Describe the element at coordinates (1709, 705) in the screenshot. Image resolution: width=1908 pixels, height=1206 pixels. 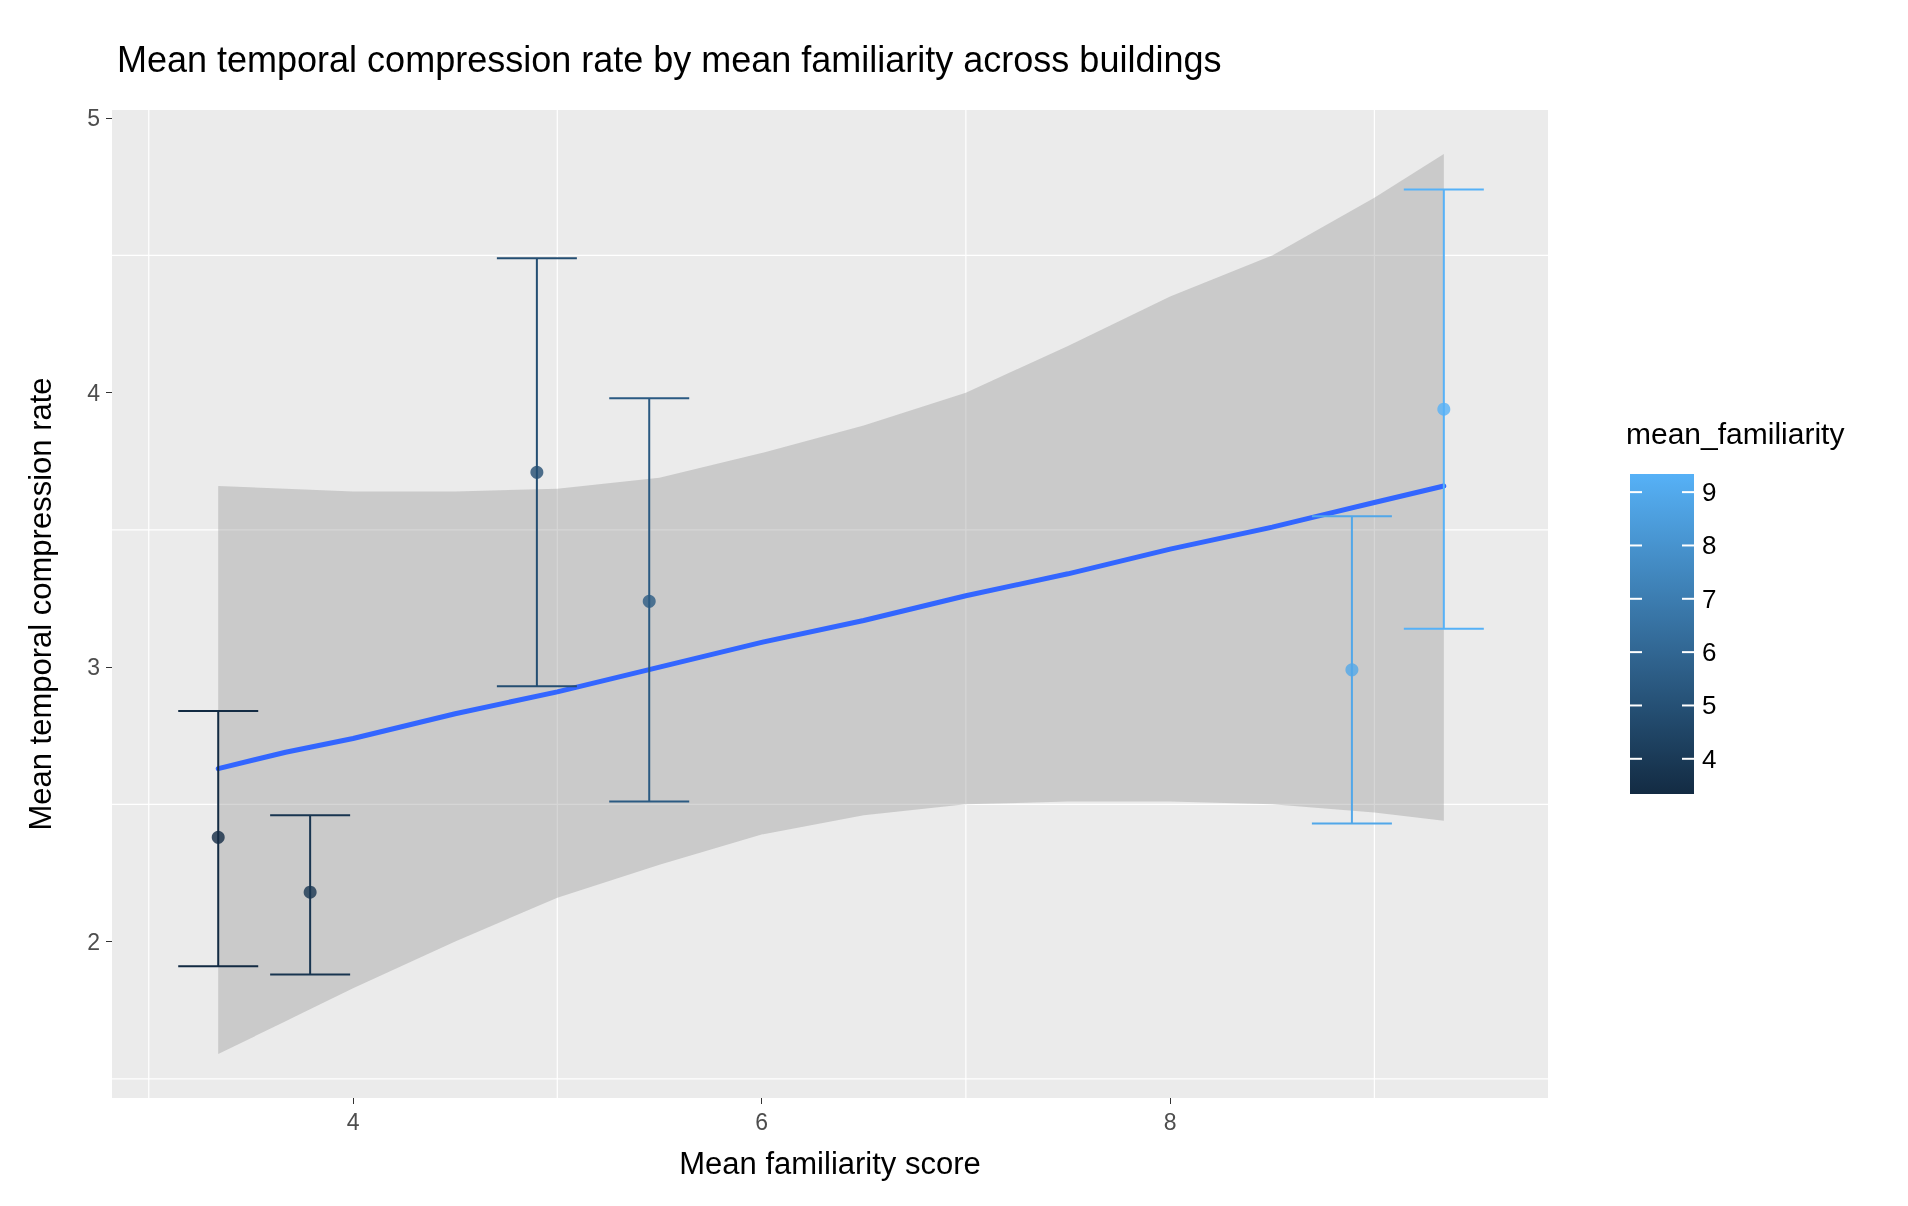
I see `color-bar-label: 5` at that location.